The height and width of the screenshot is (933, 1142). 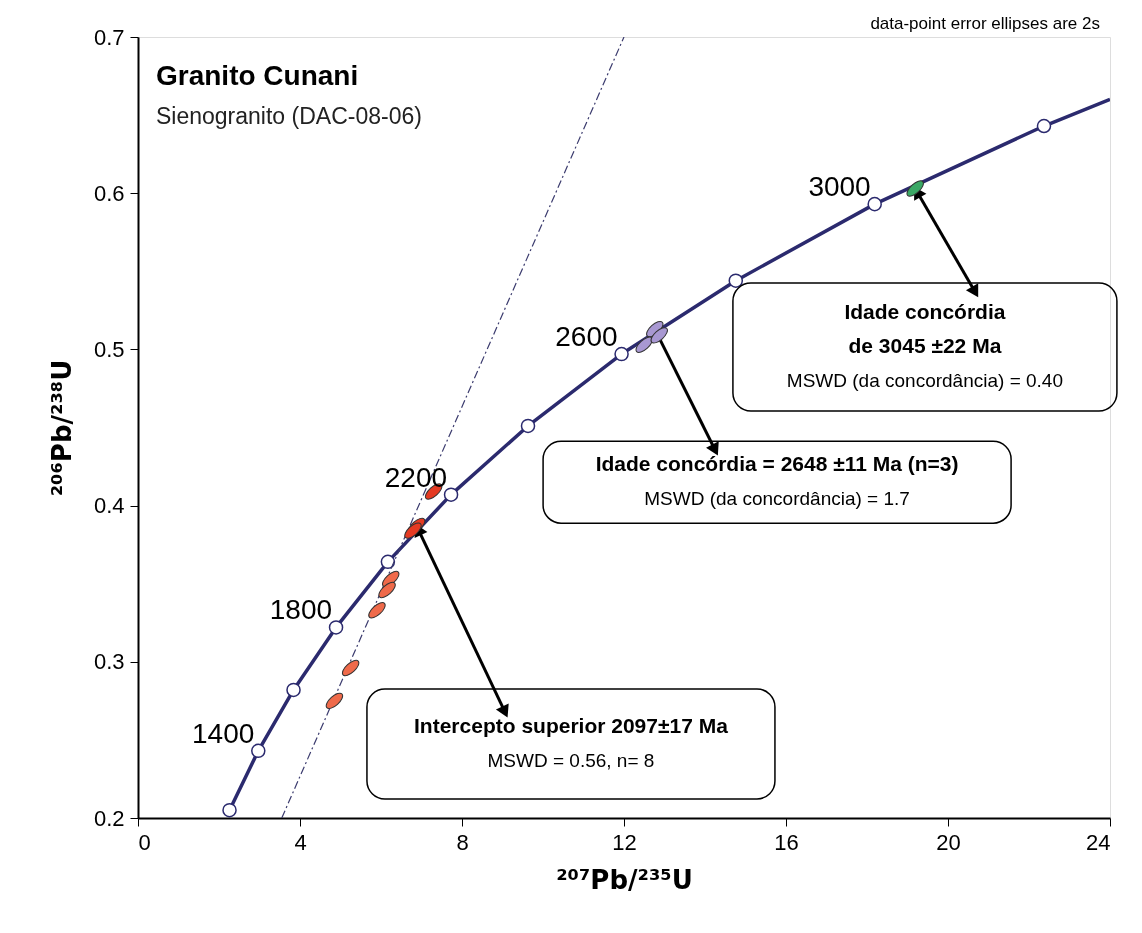 What do you see at coordinates (300, 842) in the screenshot?
I see `x-tick-label: 4` at bounding box center [300, 842].